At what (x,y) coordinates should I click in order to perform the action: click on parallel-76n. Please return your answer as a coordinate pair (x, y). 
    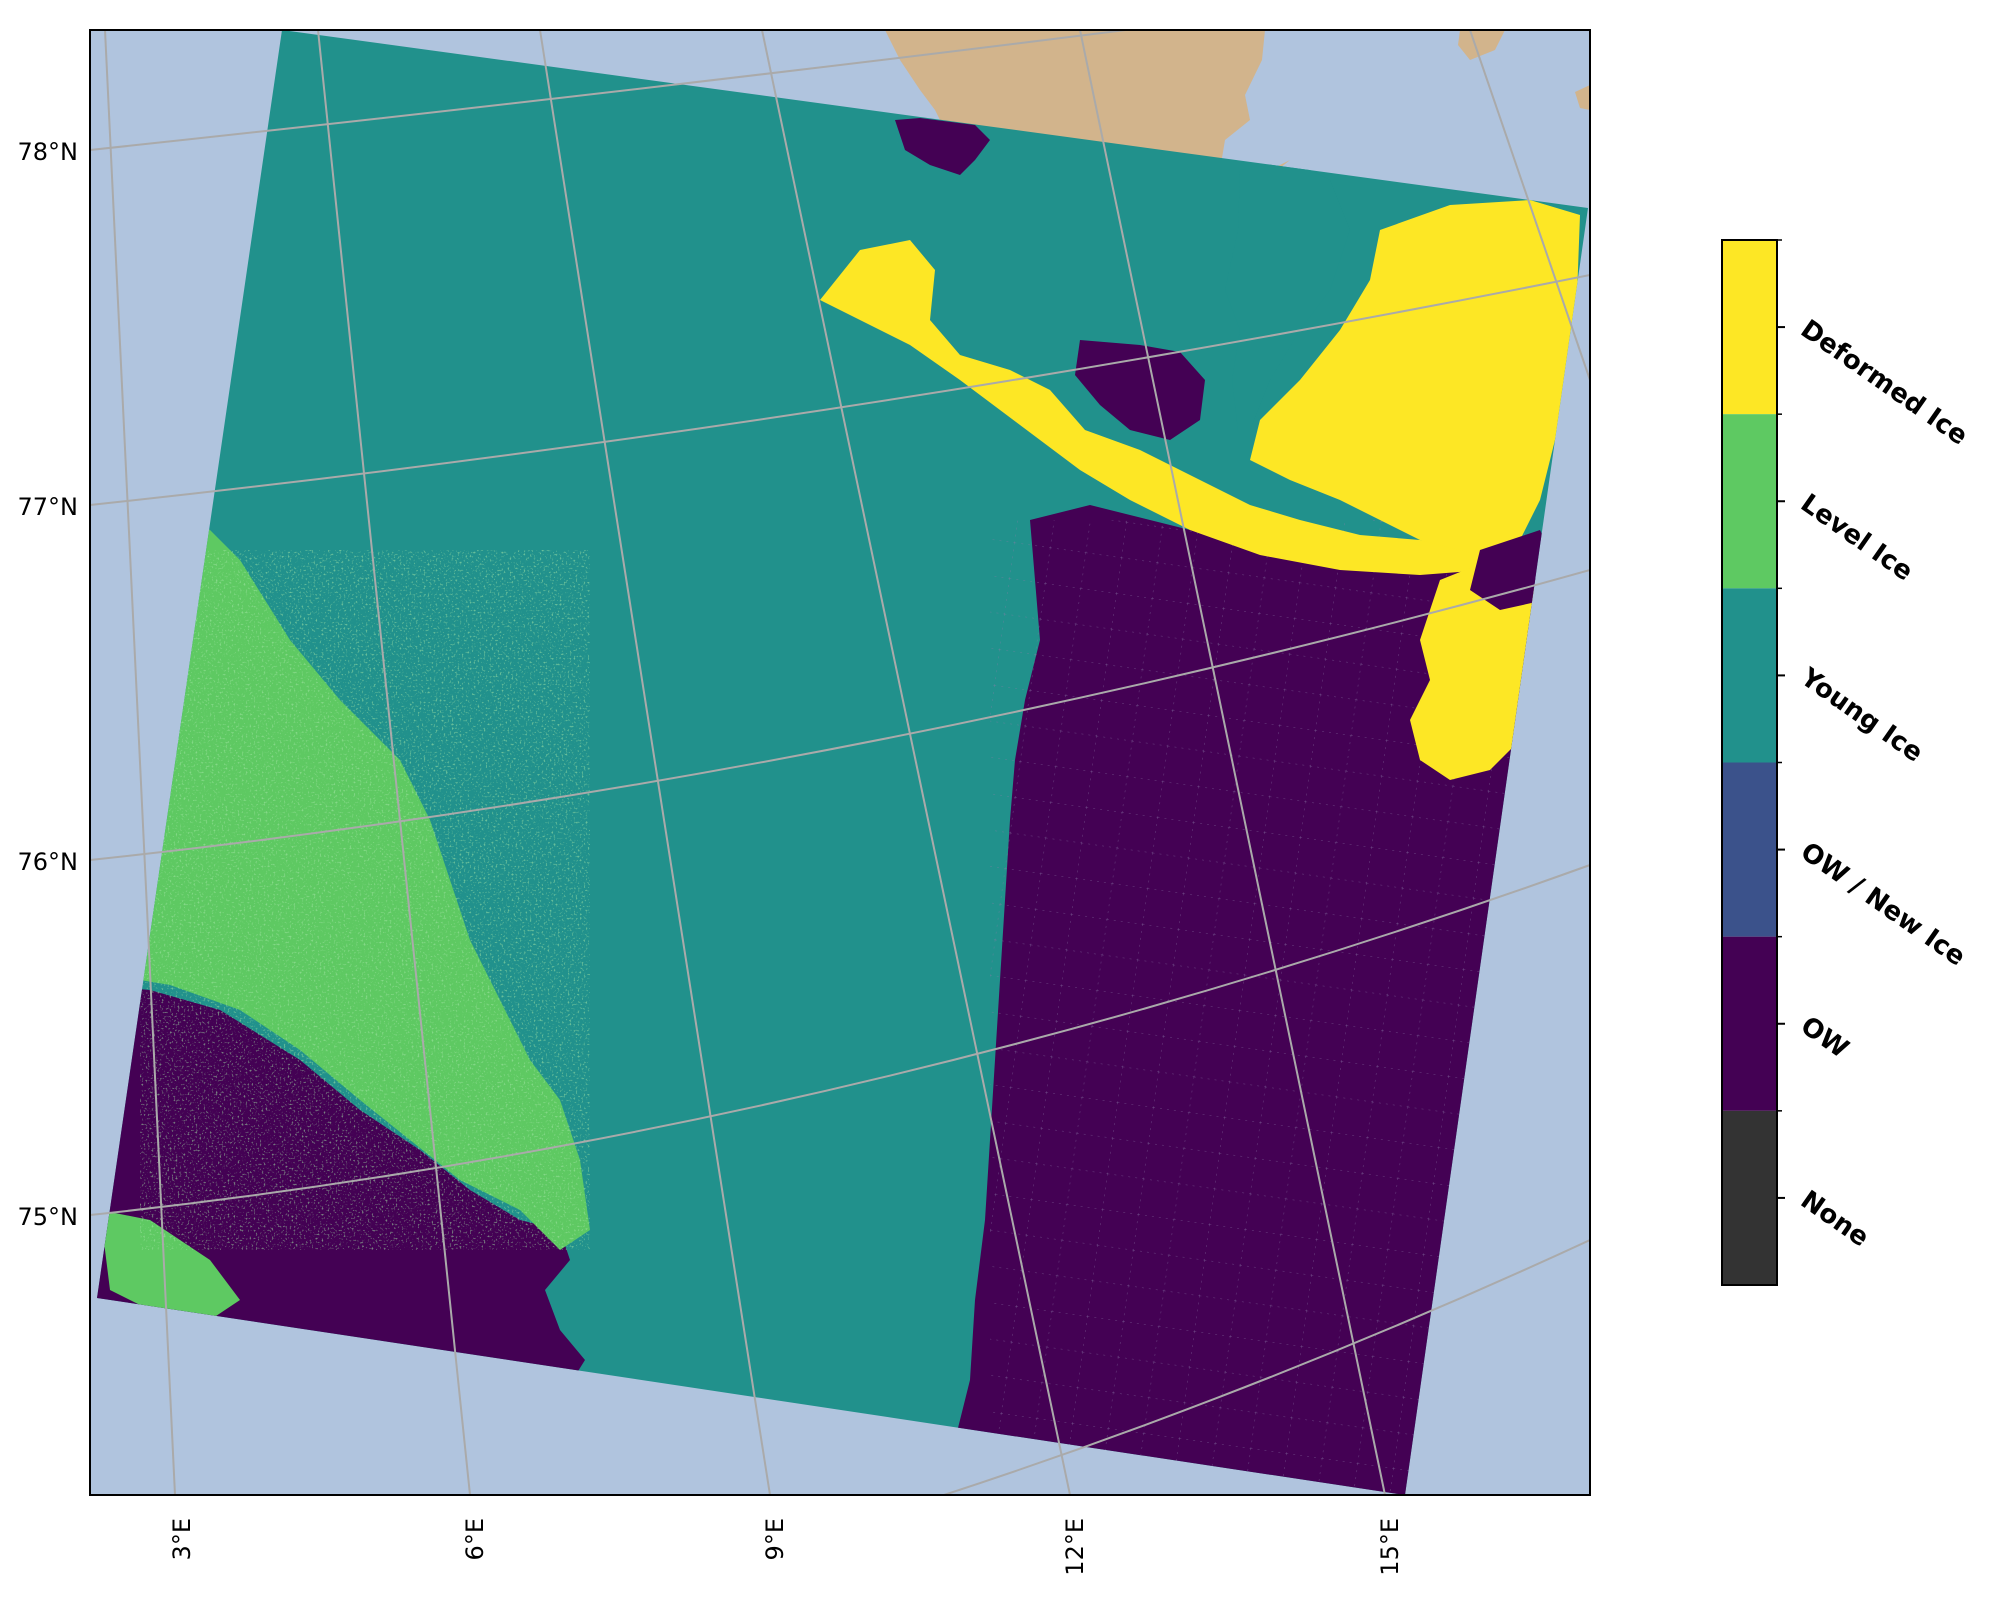
    Looking at the image, I should click on (840, 715).